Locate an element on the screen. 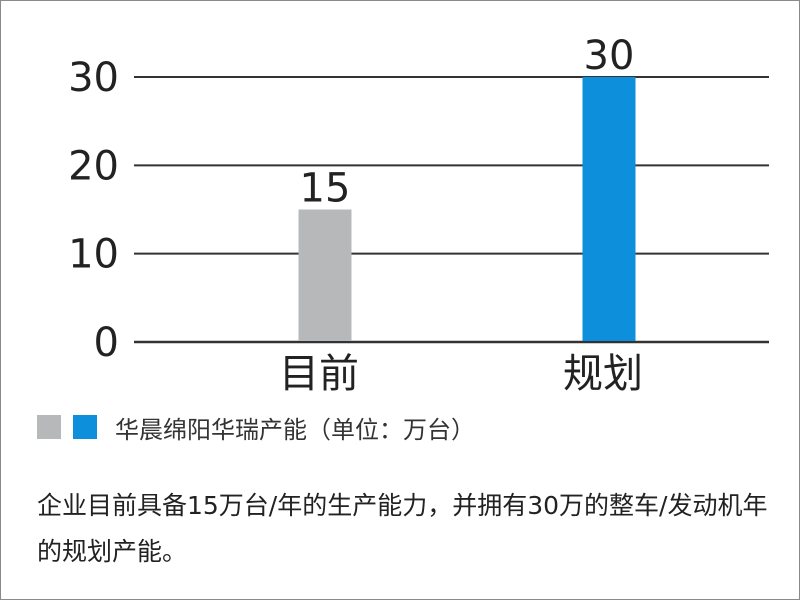 This screenshot has height=600, width=800. legend: 华晨绵阳华瑞产能（单位：万台） is located at coordinates (256, 427).